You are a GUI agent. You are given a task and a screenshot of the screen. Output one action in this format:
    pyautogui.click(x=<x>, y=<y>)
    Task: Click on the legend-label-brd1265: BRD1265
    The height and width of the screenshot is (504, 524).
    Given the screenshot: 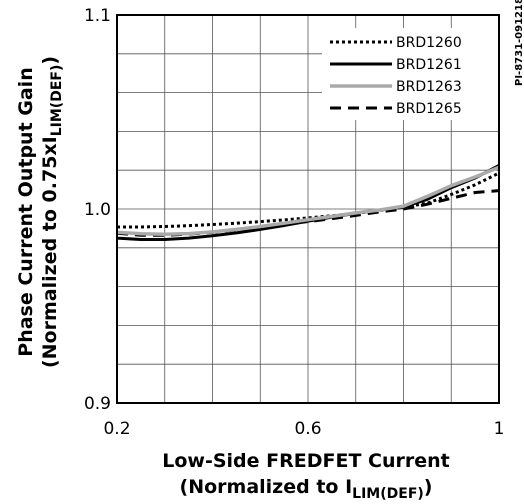 What is the action you would take?
    pyautogui.click(x=429, y=109)
    